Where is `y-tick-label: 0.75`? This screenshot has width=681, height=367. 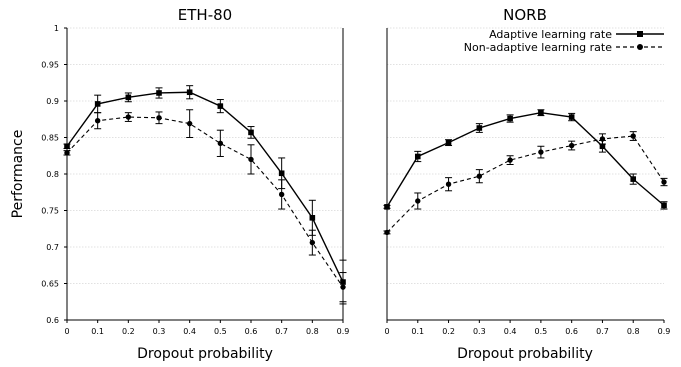 y-tick-label: 0.75 is located at coordinates (50, 211).